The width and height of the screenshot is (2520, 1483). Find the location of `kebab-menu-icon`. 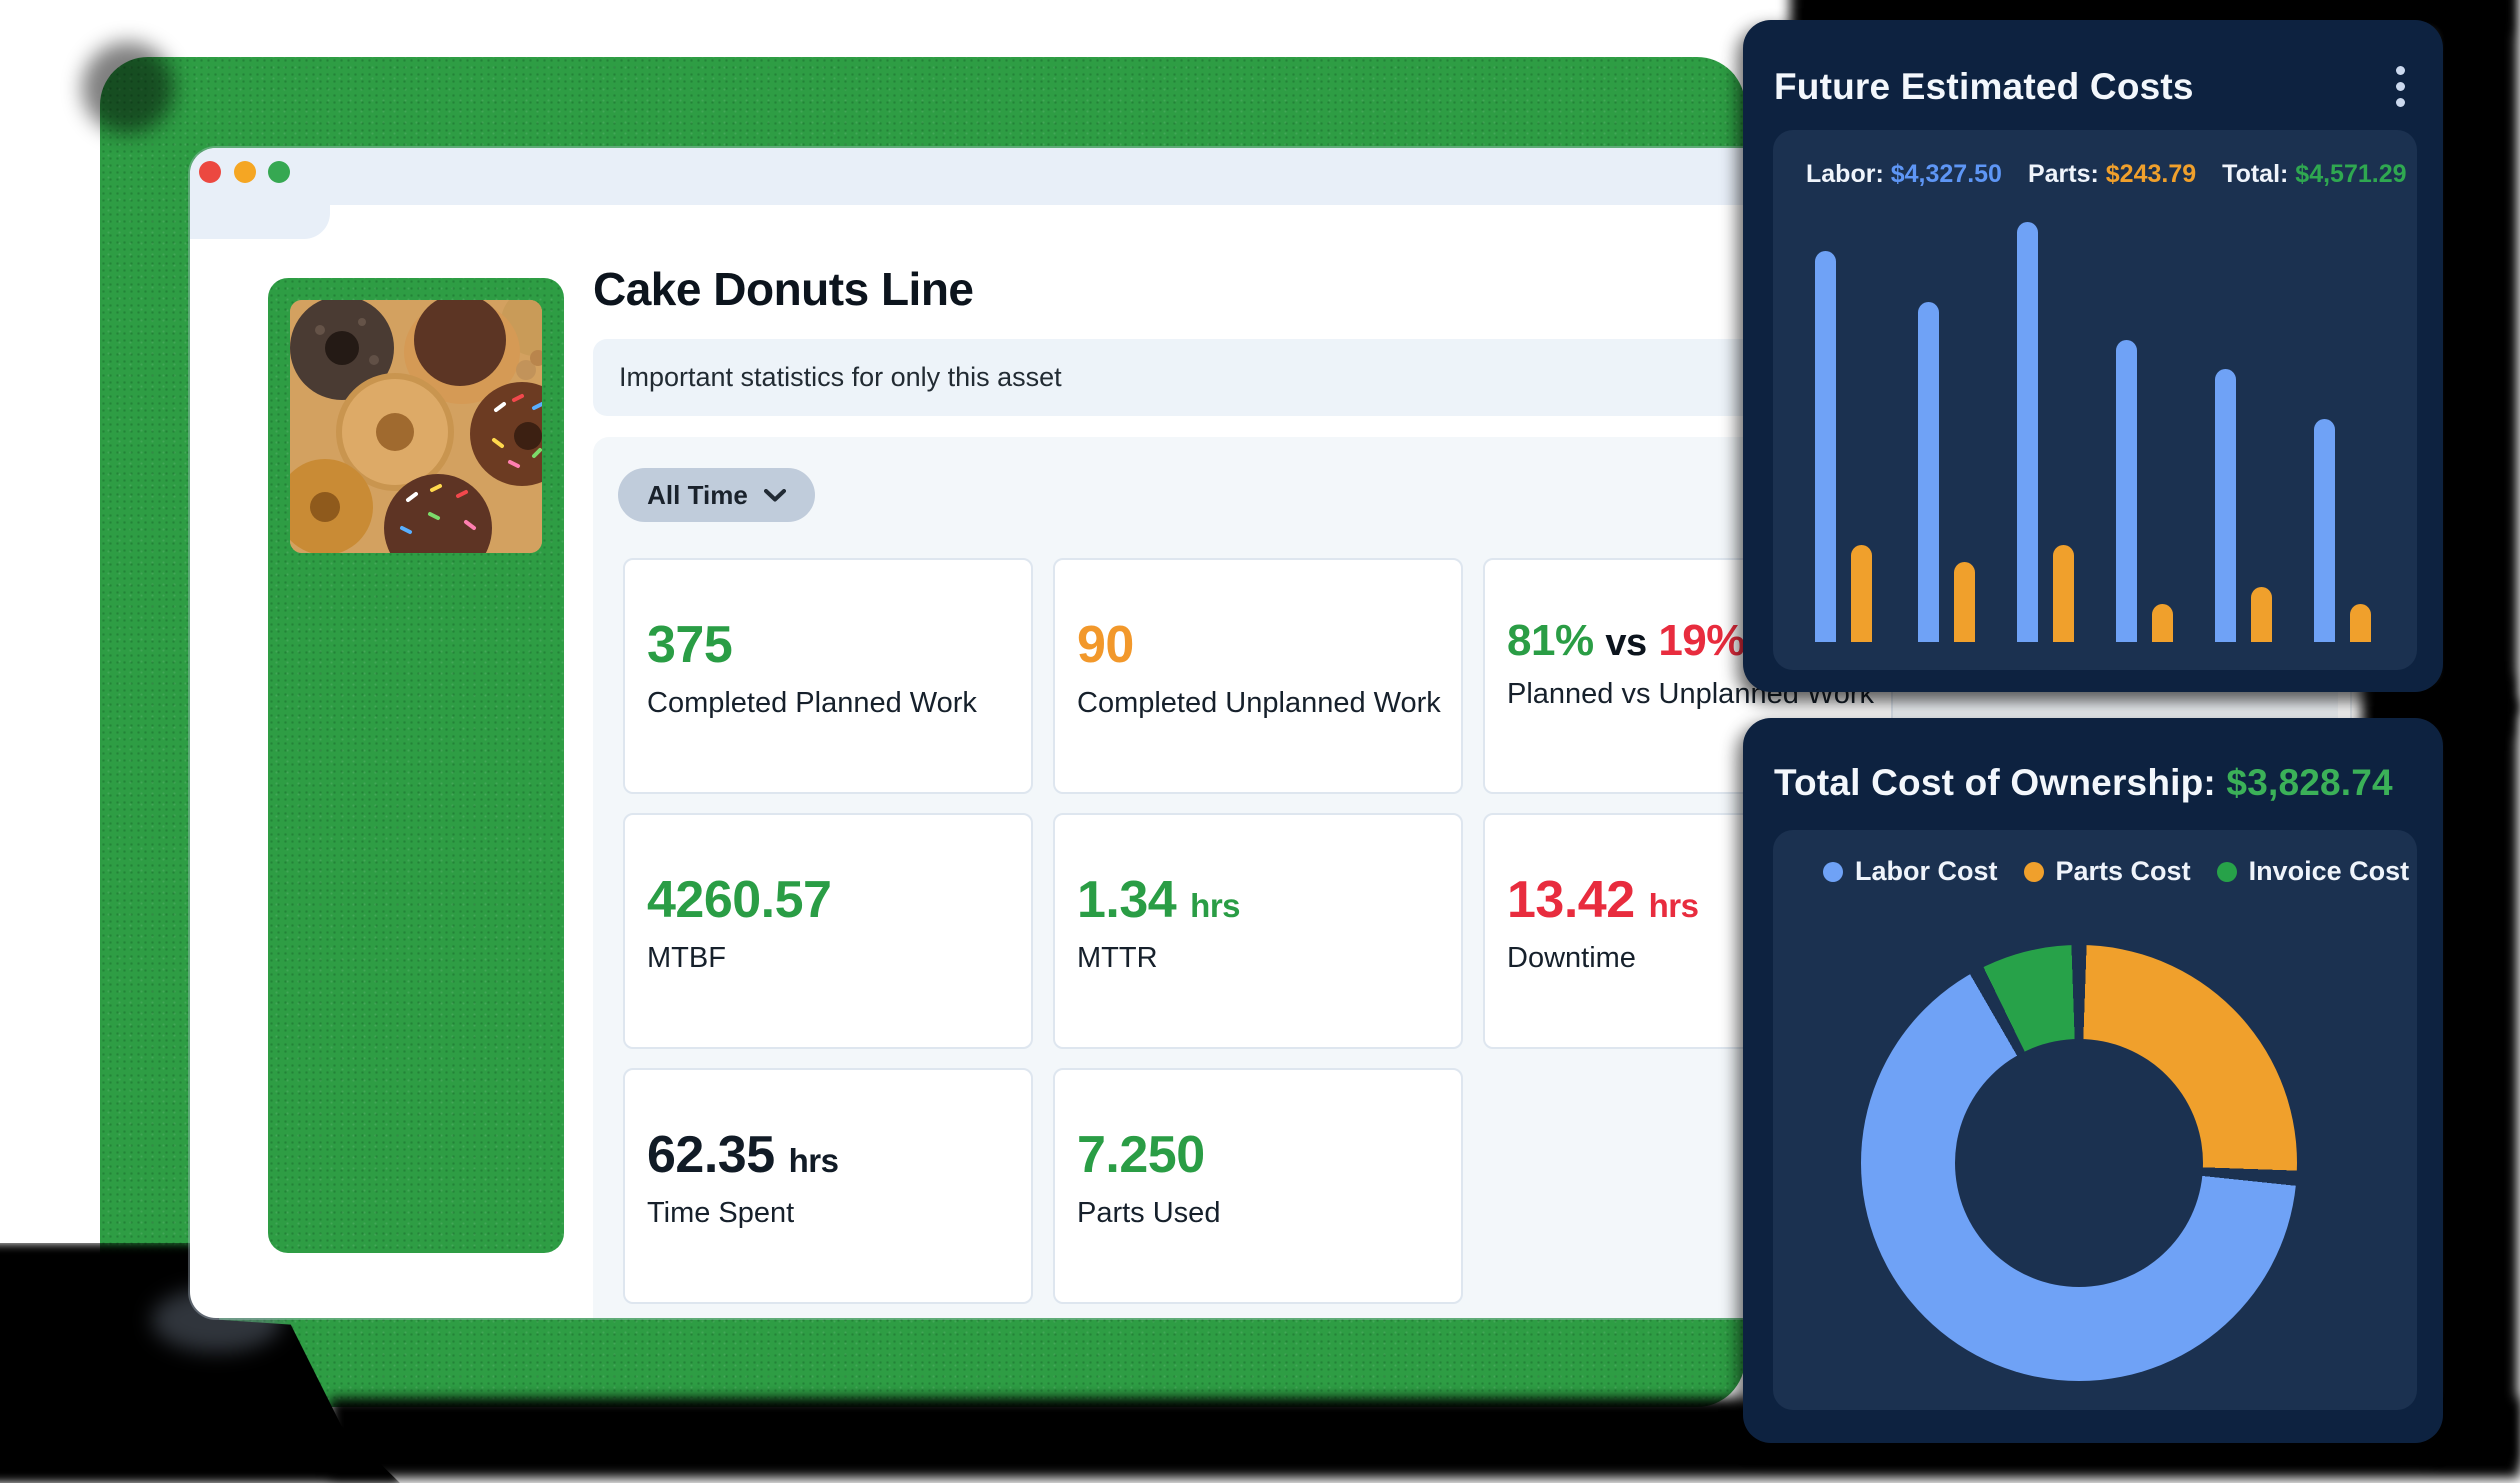

kebab-menu-icon is located at coordinates (2400, 86).